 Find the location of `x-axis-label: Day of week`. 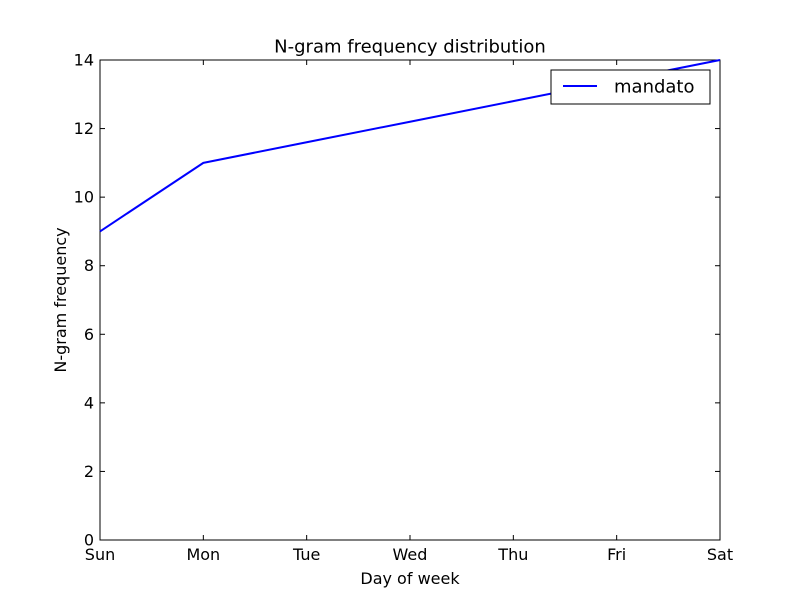

x-axis-label: Day of week is located at coordinates (410, 578).